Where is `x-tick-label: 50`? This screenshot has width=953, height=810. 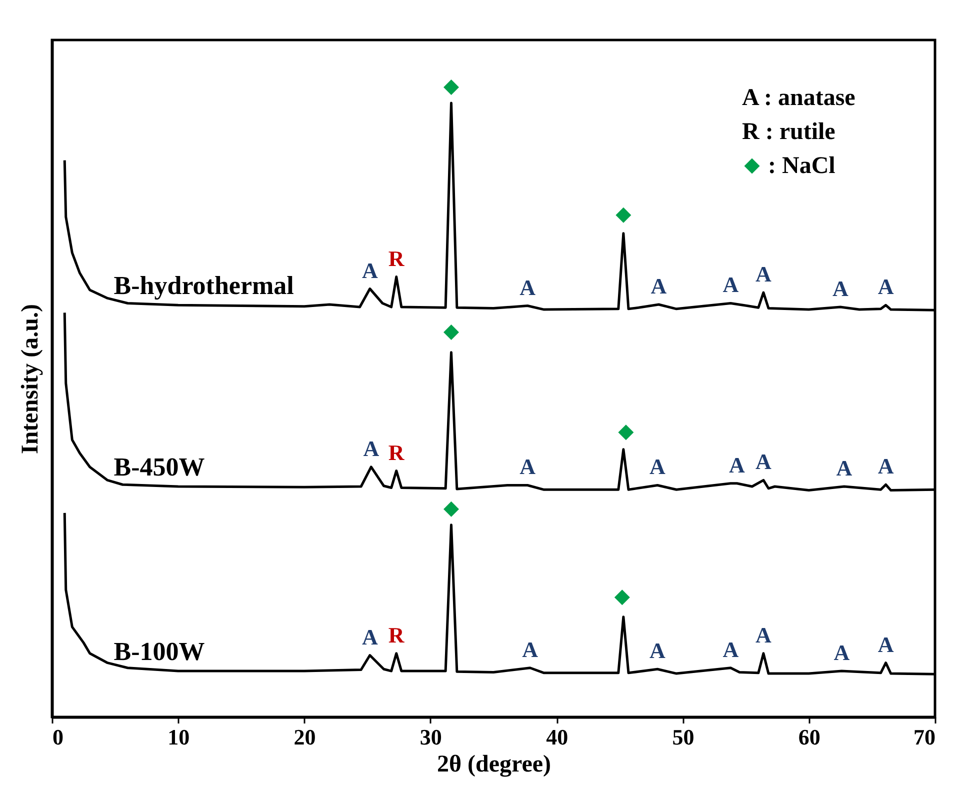
x-tick-label: 50 is located at coordinates (683, 737).